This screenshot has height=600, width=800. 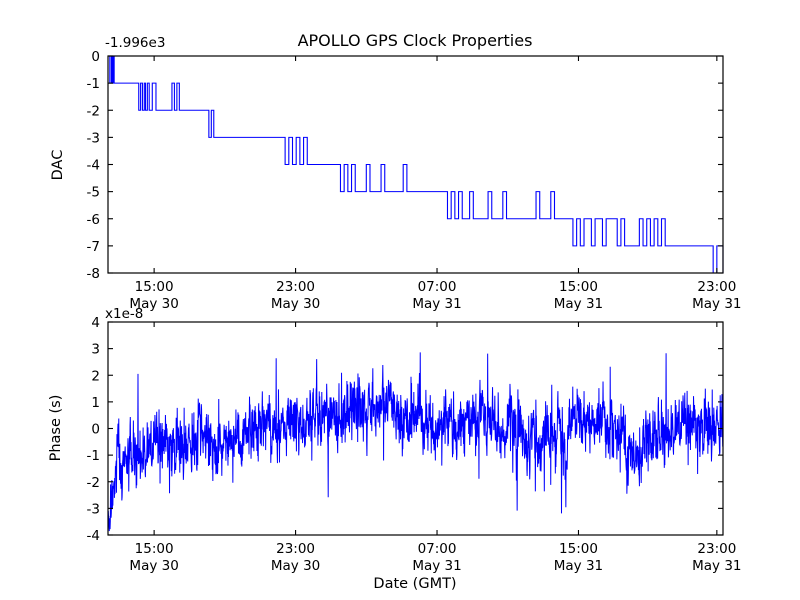 I want to click on y-tick-label: 1, so click(x=95, y=403).